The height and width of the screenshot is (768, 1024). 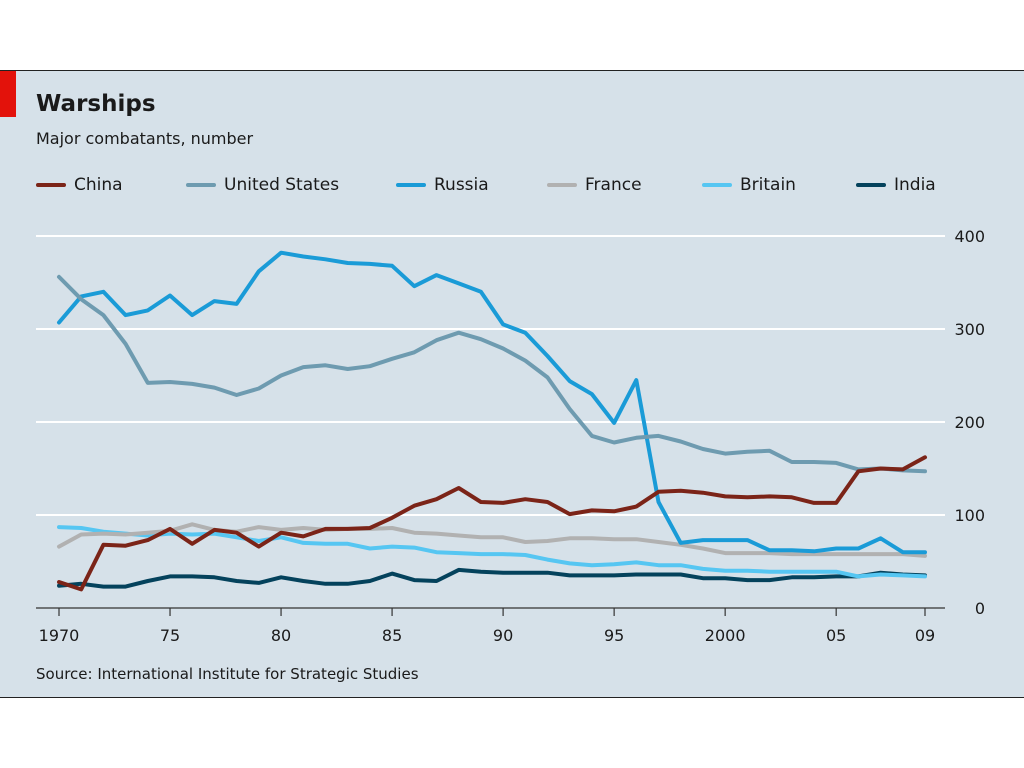 What do you see at coordinates (915, 185) in the screenshot?
I see `legend-label: India` at bounding box center [915, 185].